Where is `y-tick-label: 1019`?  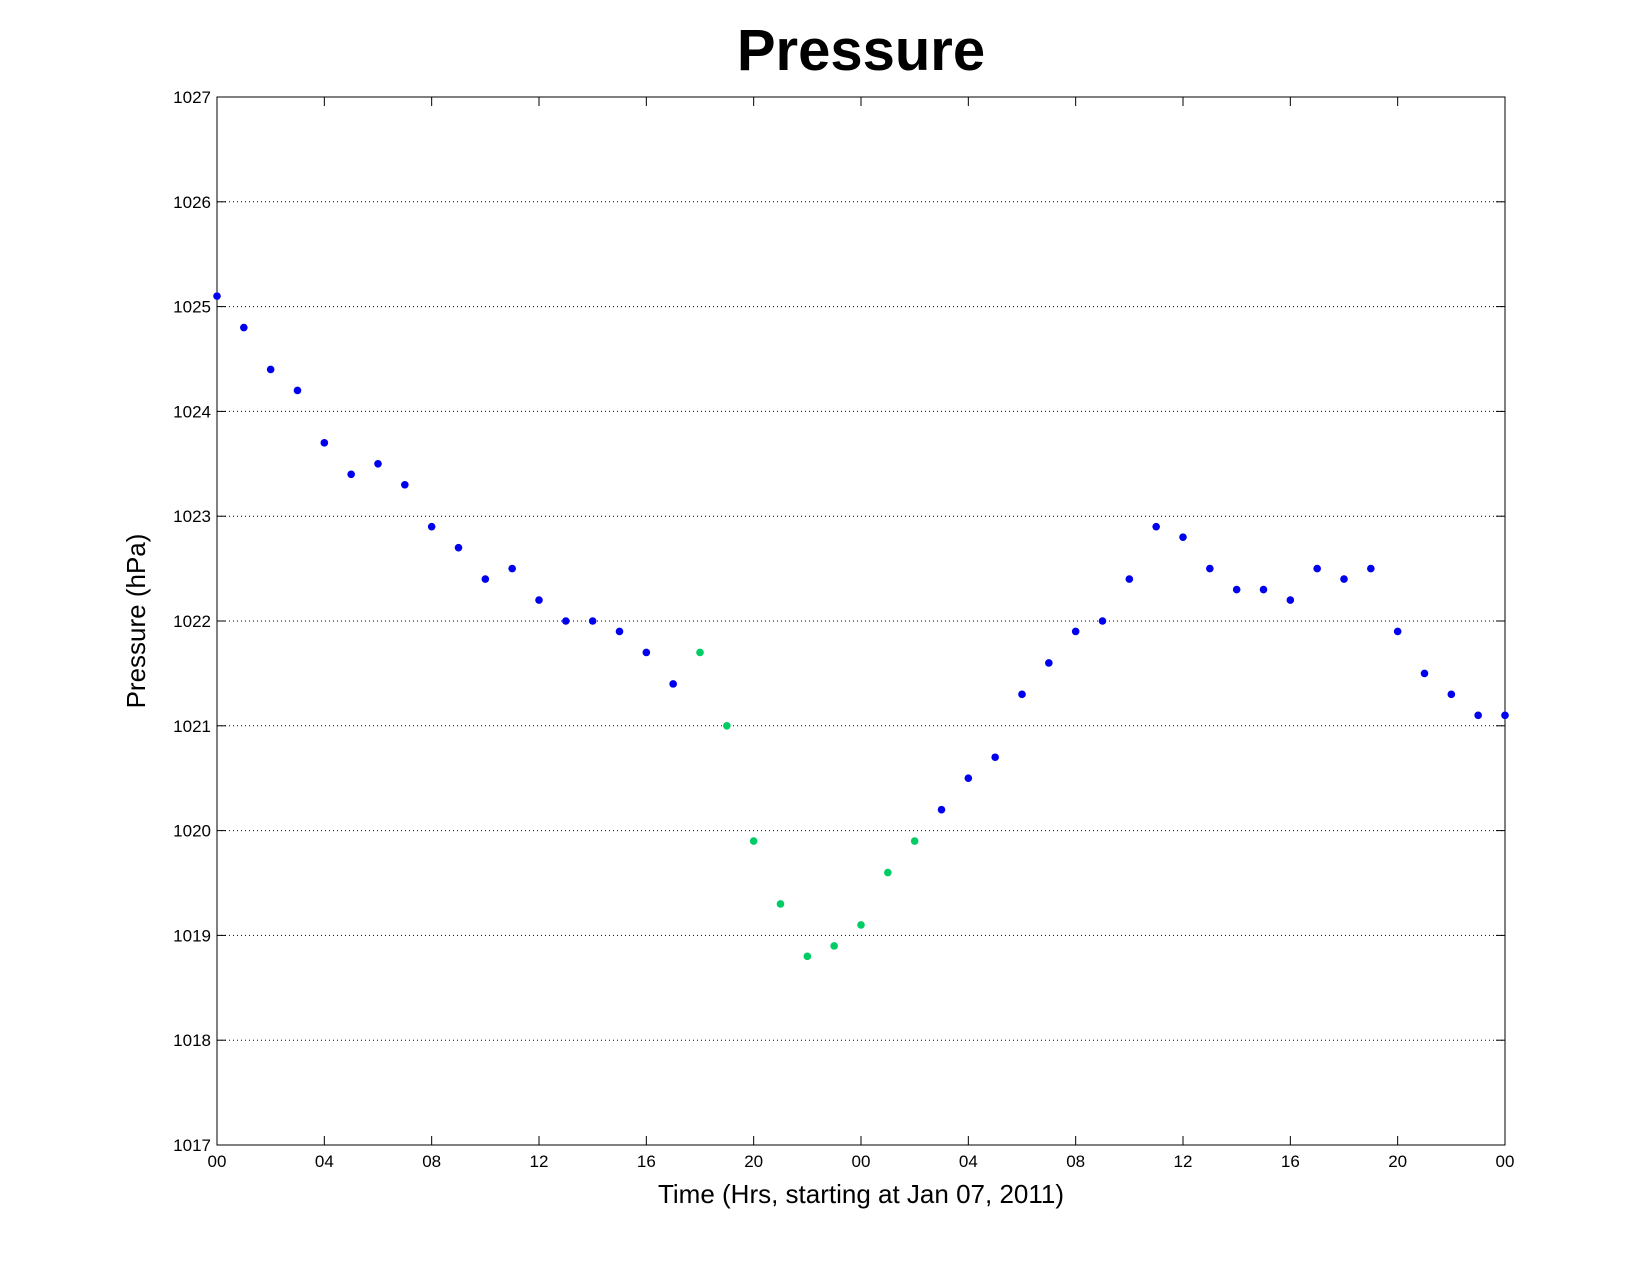
y-tick-label: 1019 is located at coordinates (192, 935).